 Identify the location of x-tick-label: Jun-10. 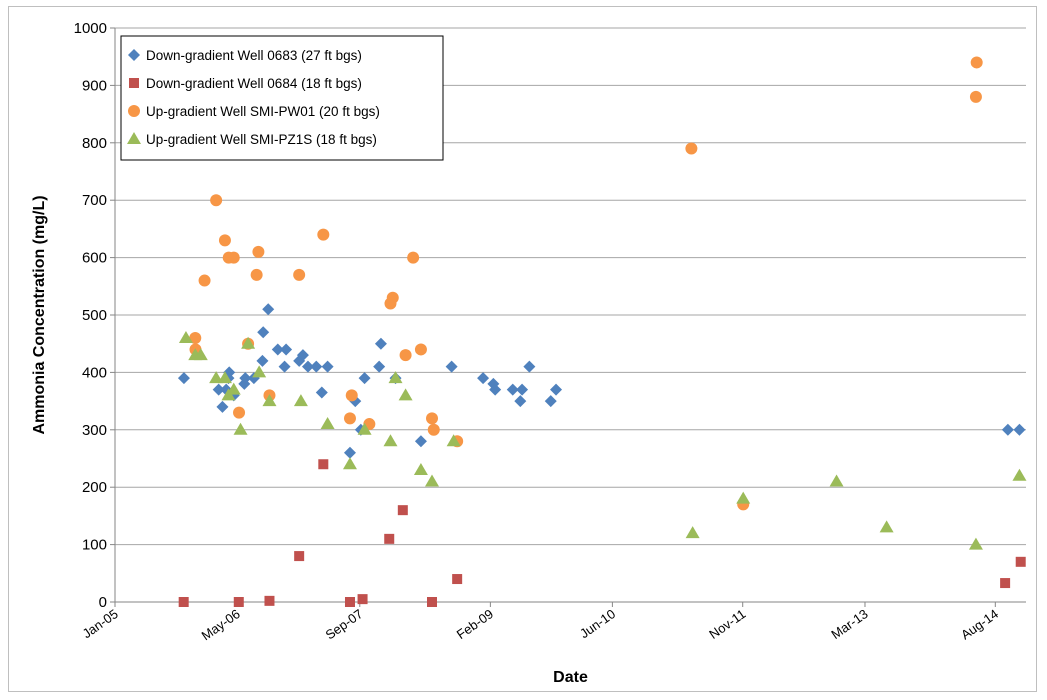
(597, 623).